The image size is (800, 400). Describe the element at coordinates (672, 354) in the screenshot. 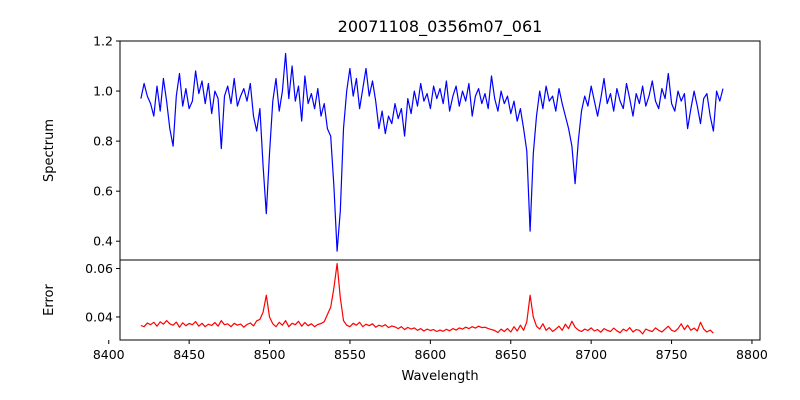

I see `x-tick-label: 8750` at that location.